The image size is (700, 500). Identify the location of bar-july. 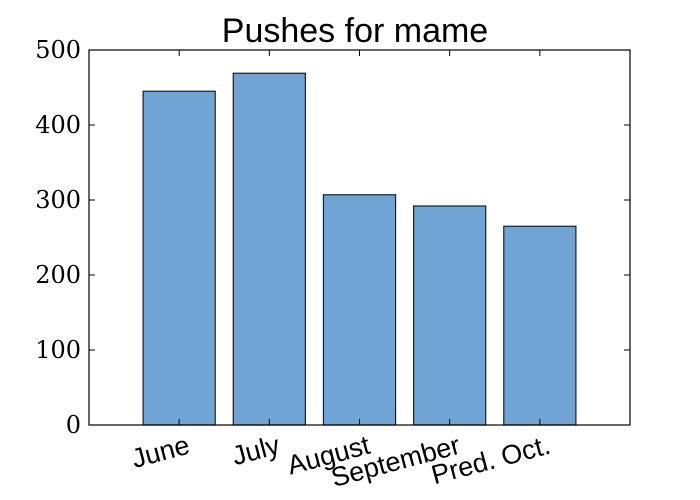
(269, 249).